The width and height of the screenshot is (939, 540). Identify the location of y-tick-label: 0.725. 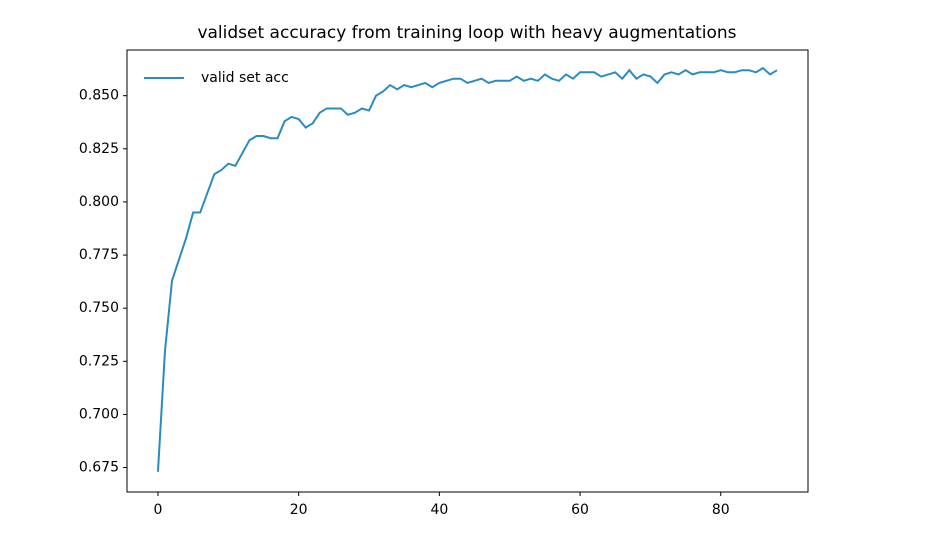
(99, 361).